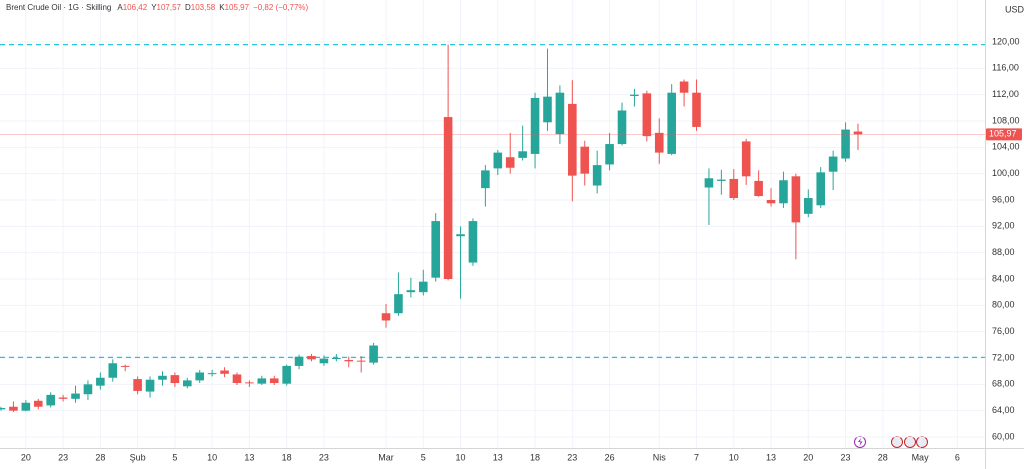 This screenshot has width=1024, height=469. Describe the element at coordinates (659, 457) in the screenshot. I see `x-tick-label: Nis` at that location.